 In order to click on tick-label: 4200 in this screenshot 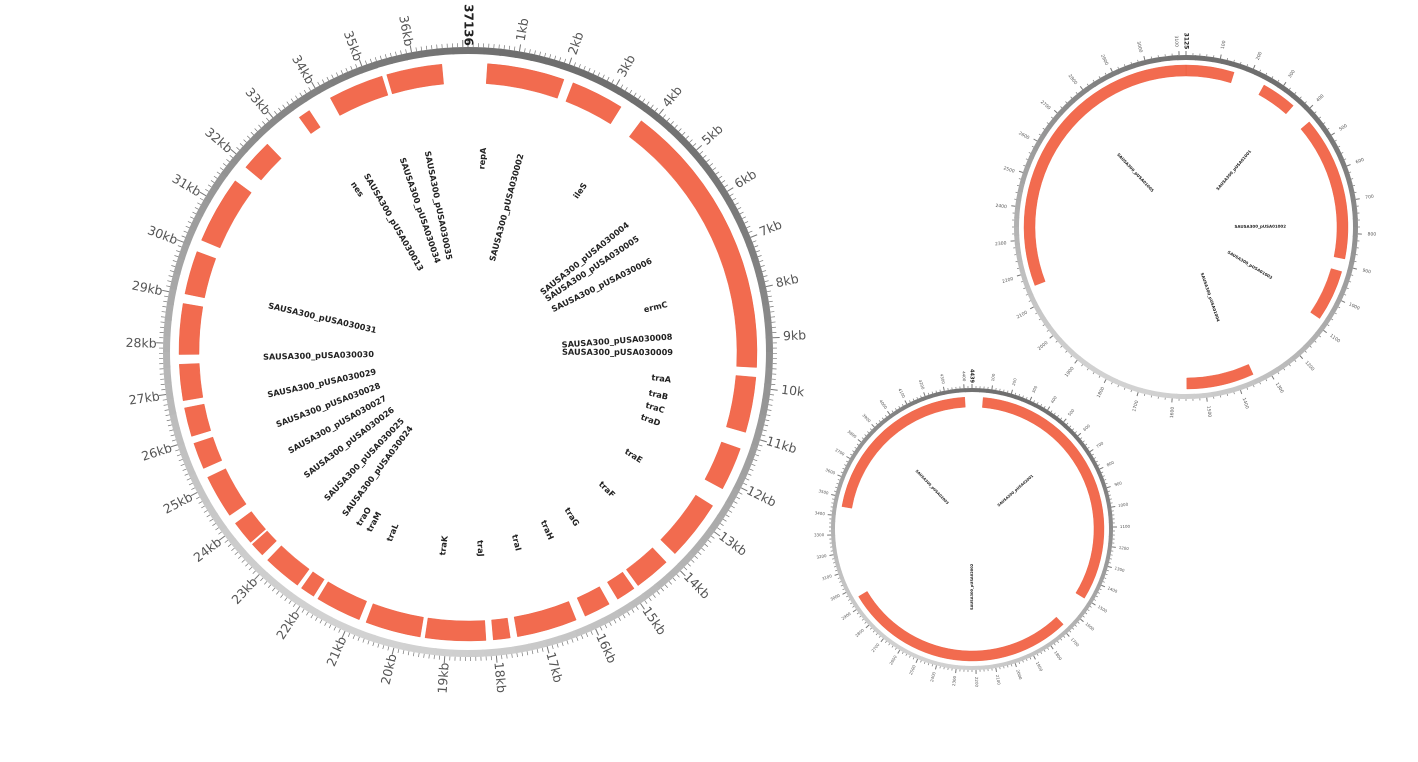, I will do `click(922, 385)`.